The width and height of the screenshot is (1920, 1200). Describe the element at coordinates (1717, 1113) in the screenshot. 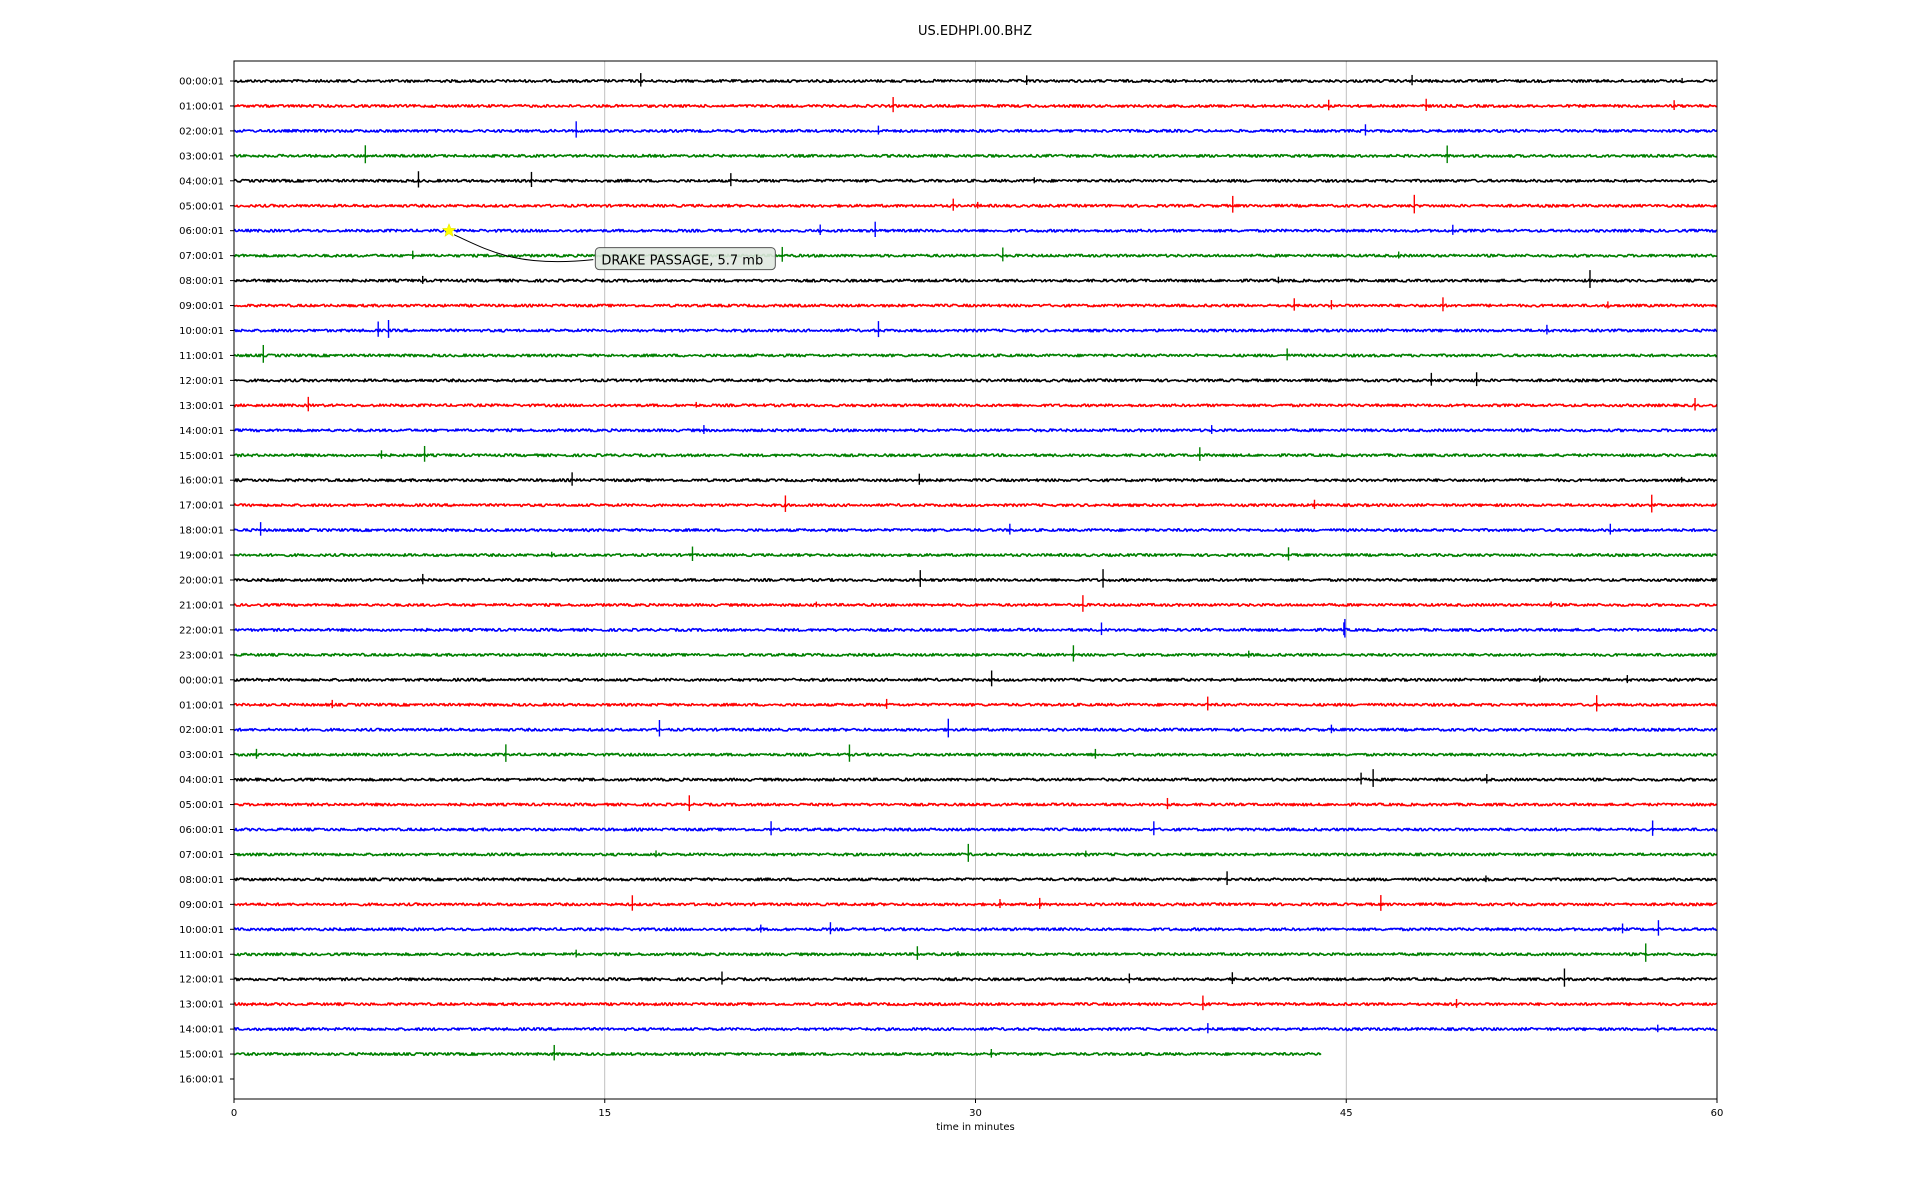

I see `x-tick-label: 60` at that location.